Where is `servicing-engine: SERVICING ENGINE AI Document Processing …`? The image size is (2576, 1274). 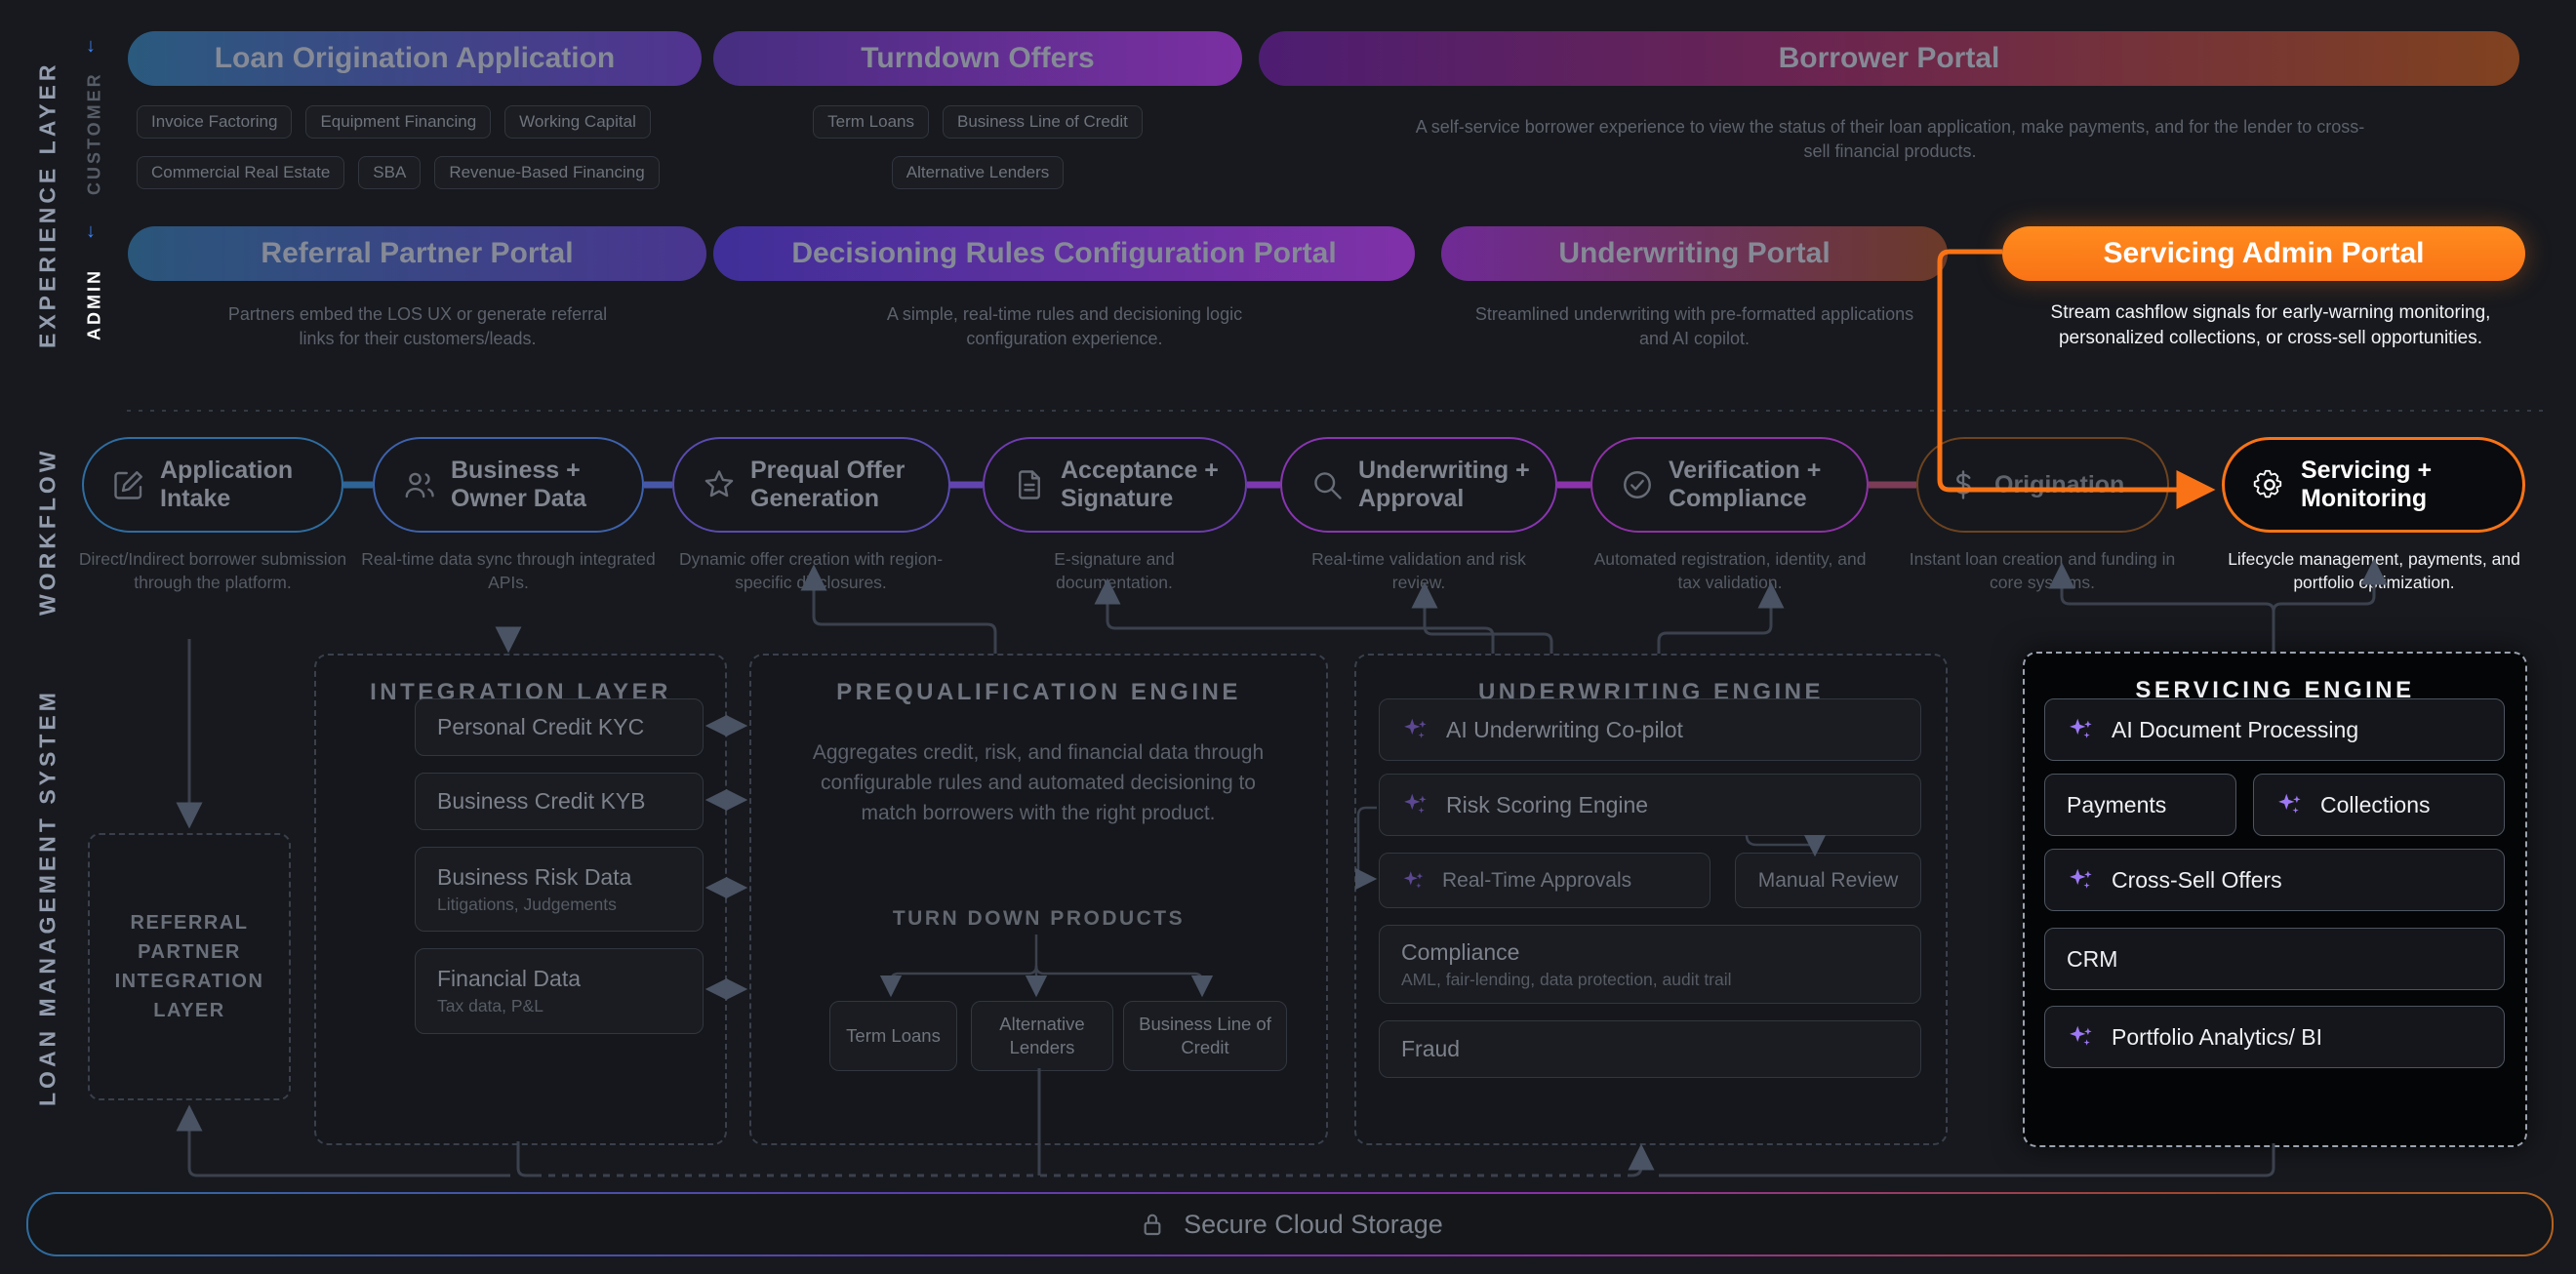 servicing-engine: SERVICING ENGINE AI Document Processing … is located at coordinates (2275, 899).